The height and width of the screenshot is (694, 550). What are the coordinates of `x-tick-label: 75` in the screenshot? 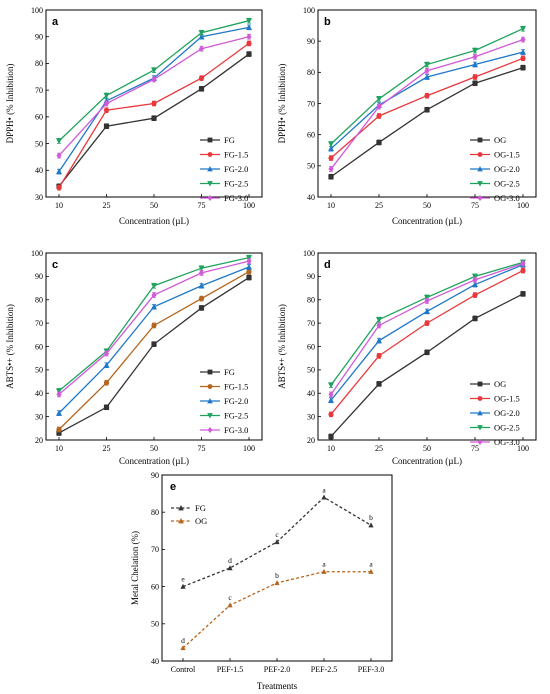 It's located at (475, 205).